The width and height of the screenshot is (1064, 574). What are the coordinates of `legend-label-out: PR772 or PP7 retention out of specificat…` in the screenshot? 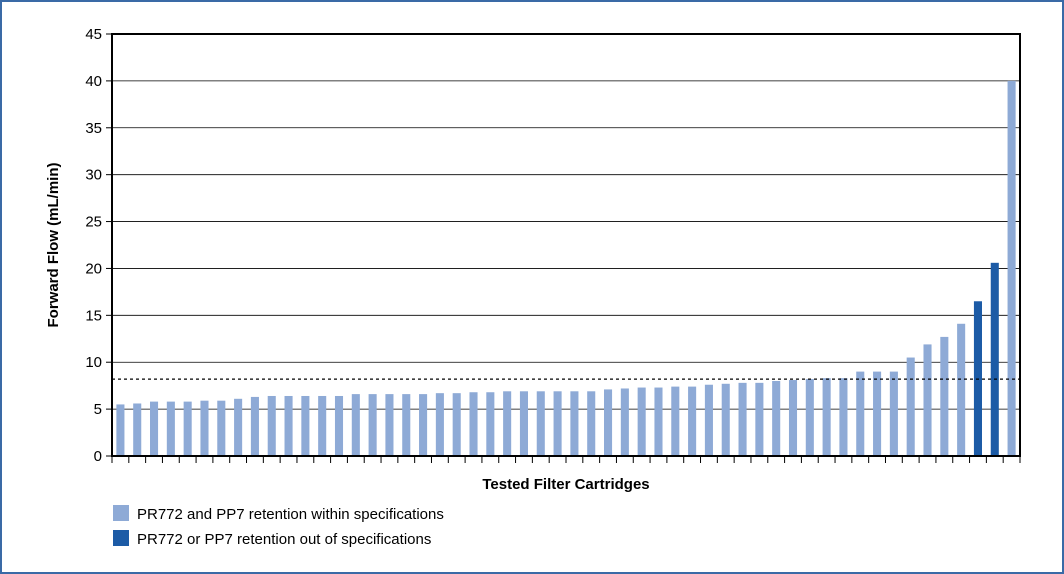 It's located at (284, 539).